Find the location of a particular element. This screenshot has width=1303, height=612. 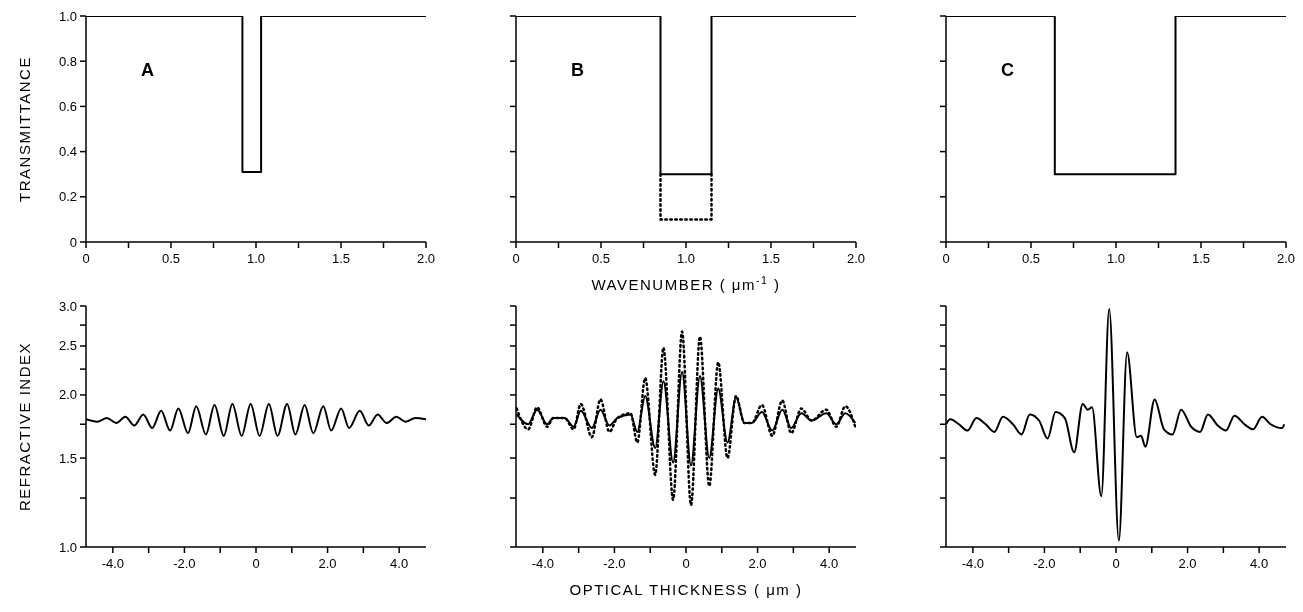

x-axis-title: WAVENUMBER ( μm$^{-1}$ ) is located at coordinates (686, 283).